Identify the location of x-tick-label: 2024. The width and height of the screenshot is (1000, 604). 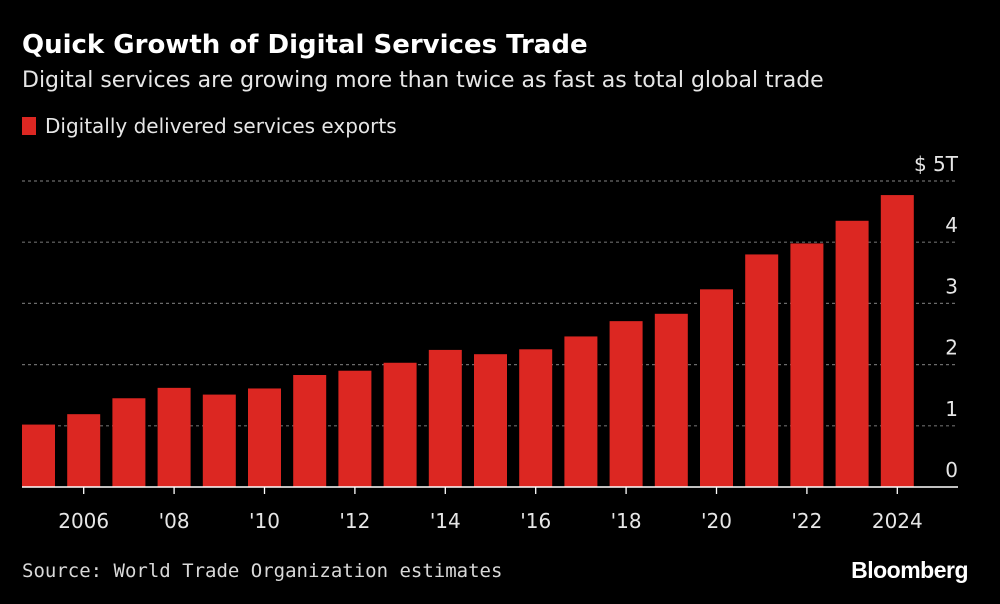
(897, 521).